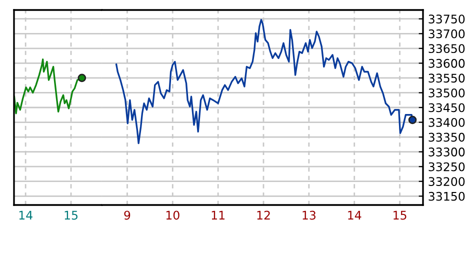 This screenshot has height=260, width=475. I want to click on x-tick-label: 13, so click(309, 215).